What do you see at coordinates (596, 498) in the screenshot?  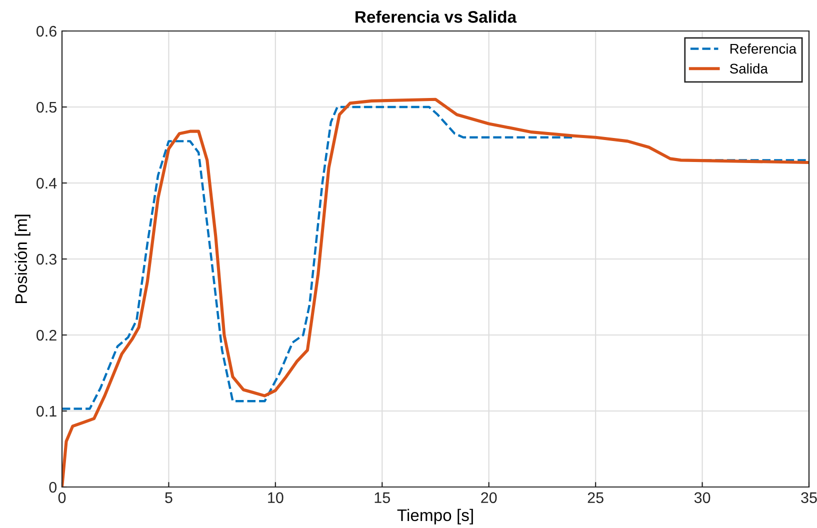 I see `x-tick-label: 25` at bounding box center [596, 498].